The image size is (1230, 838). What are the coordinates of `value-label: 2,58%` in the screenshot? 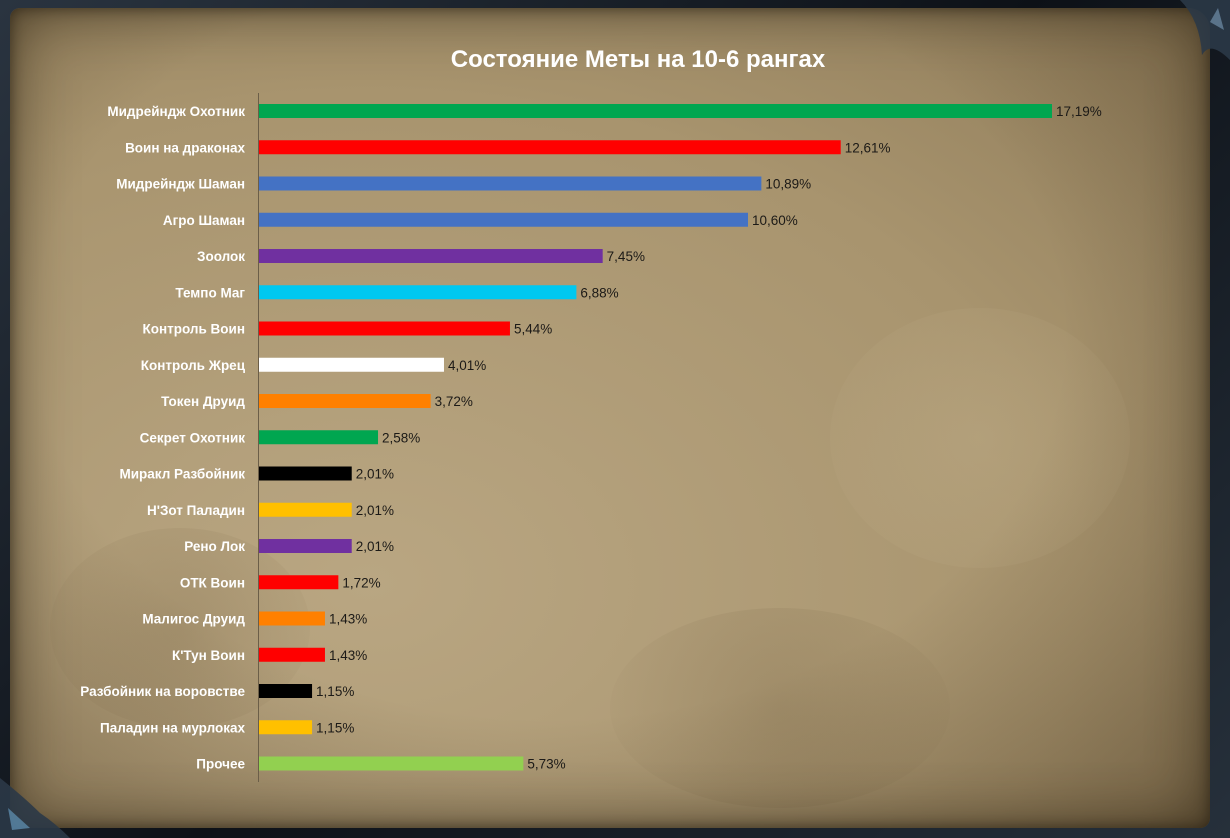 It's located at (401, 437).